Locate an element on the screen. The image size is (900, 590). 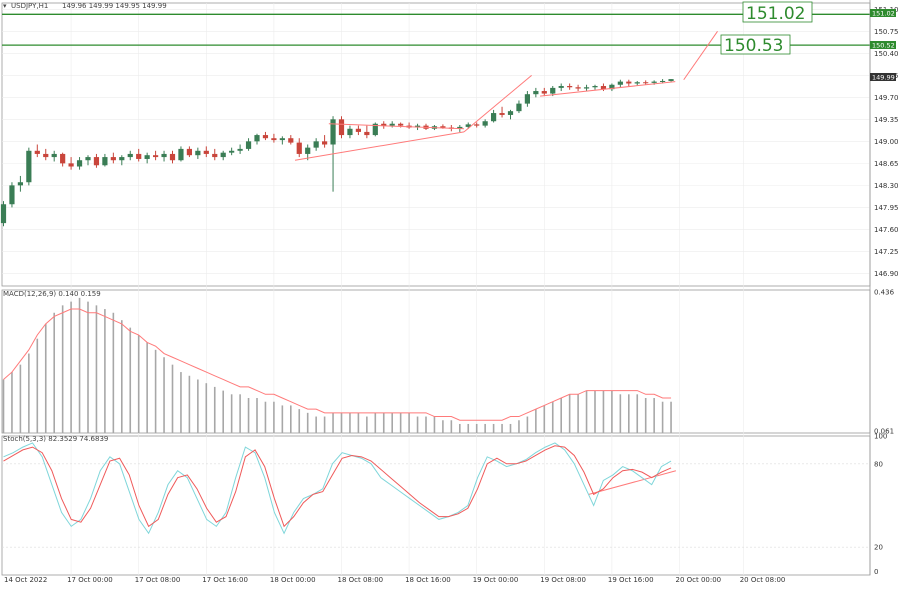
x-tick-label: 20 Oct 08:00 is located at coordinates (763, 580).